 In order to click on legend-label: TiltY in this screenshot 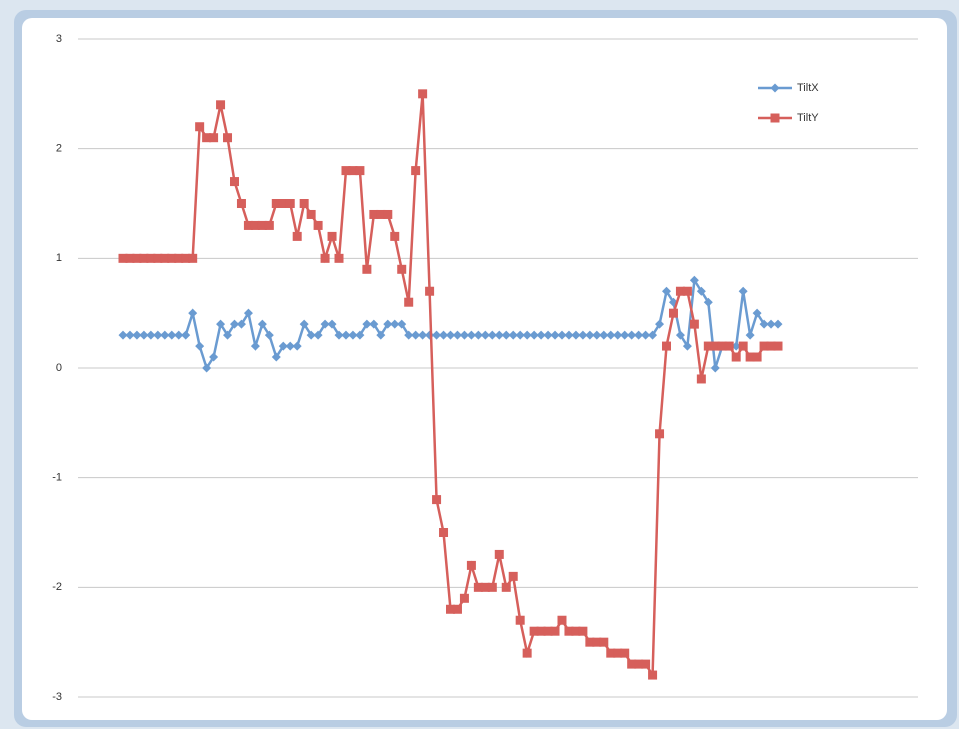, I will do `click(808, 118)`.